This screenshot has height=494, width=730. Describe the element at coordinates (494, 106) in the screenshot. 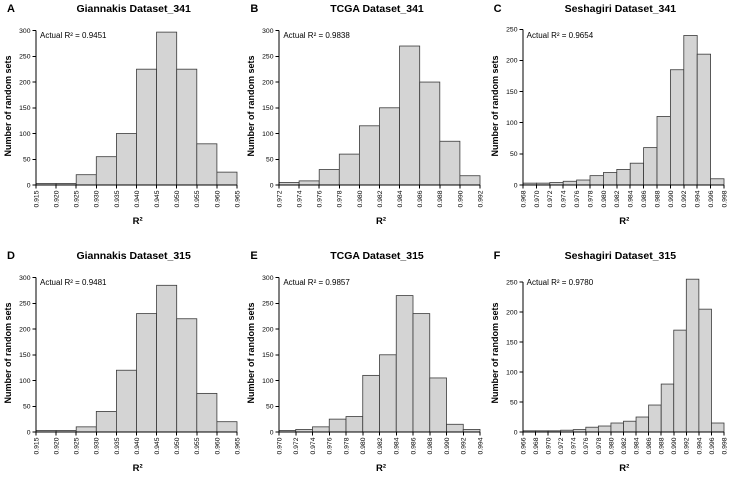

I see `y-axis-label-C: Number of random sets` at that location.